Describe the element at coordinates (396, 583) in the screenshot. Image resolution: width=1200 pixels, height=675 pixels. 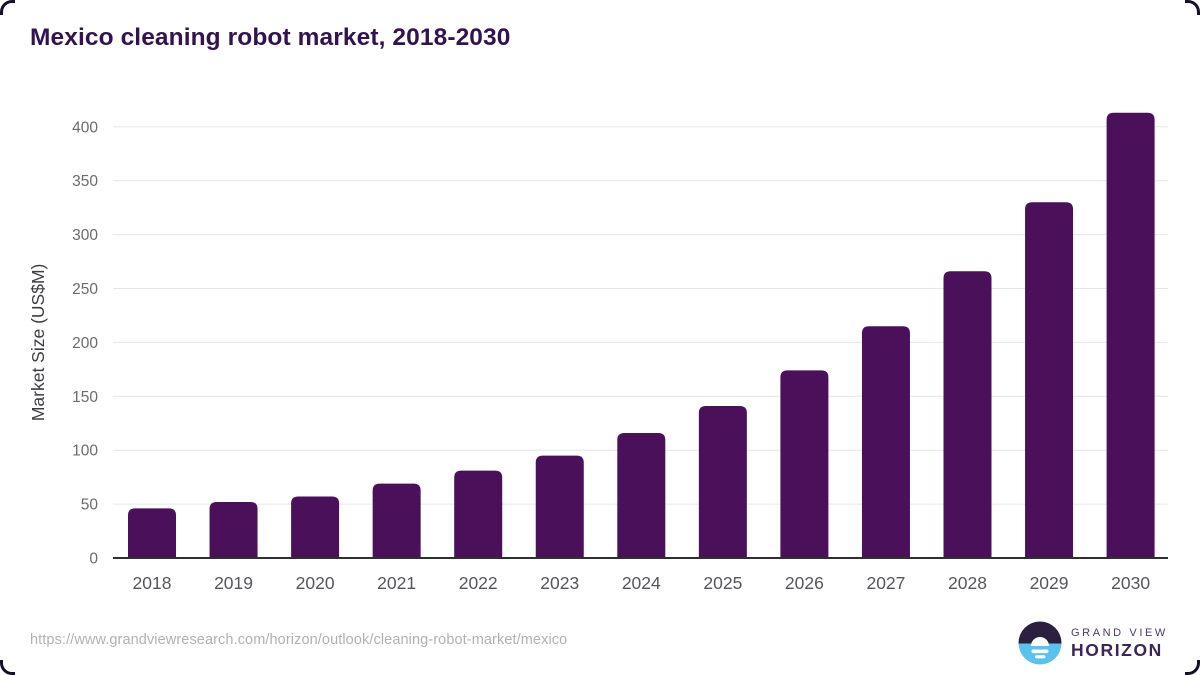
I see `xtick-label-2021: 2021` at that location.